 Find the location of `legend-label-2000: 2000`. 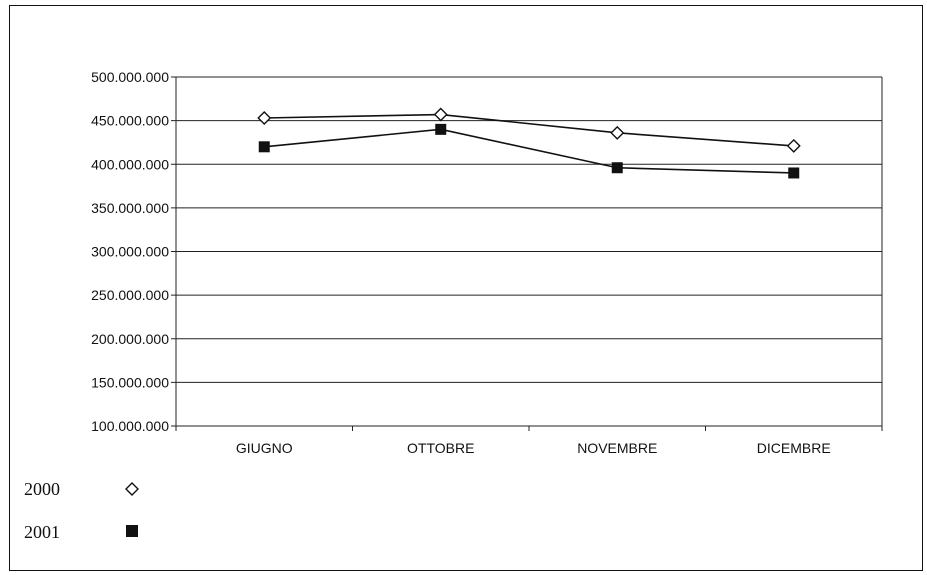

legend-label-2000: 2000 is located at coordinates (42, 489).